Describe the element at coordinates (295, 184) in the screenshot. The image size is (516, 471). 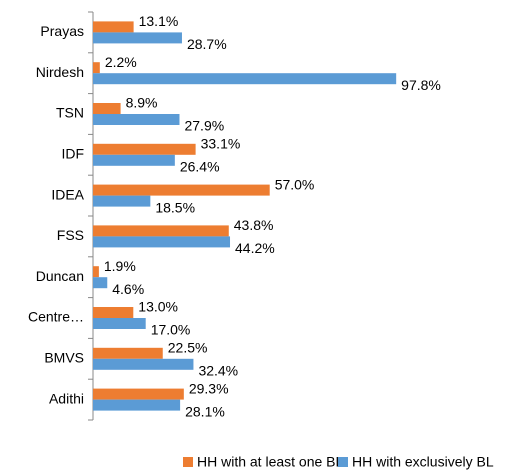
I see `value-label: 57.0%` at that location.